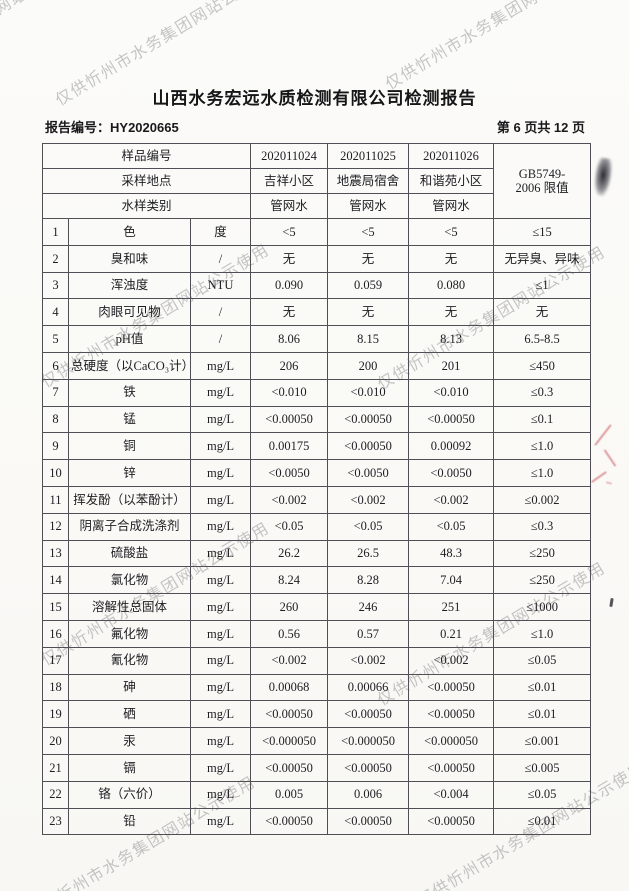 This screenshot has height=891, width=629. I want to click on limit-value: 6.5-8.5, so click(542, 339).